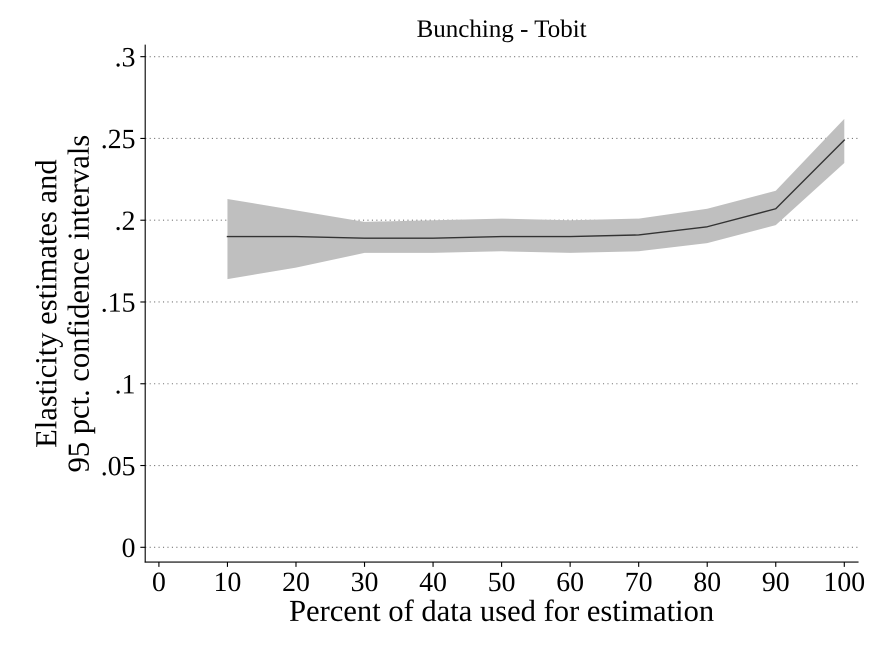  What do you see at coordinates (228, 582) in the screenshot?
I see `x-tick-label: 10` at bounding box center [228, 582].